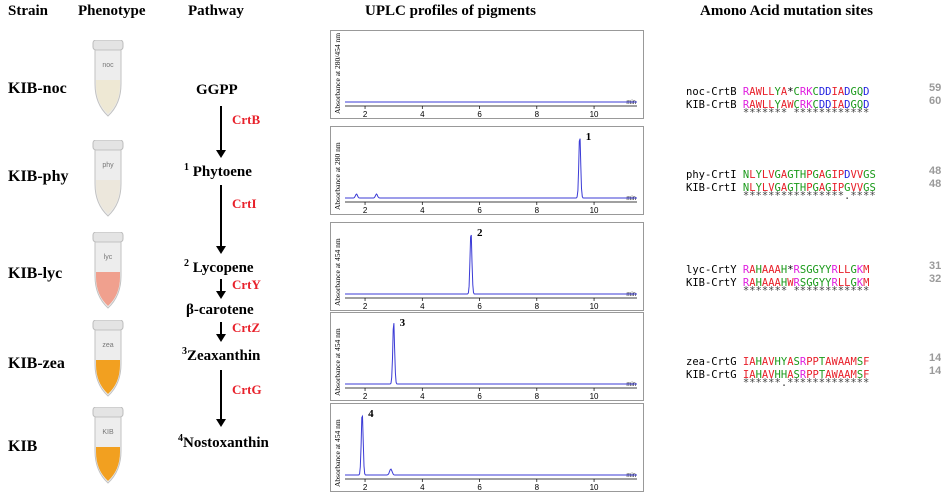  What do you see at coordinates (371, 414) in the screenshot?
I see `peak-label: 4` at bounding box center [371, 414].